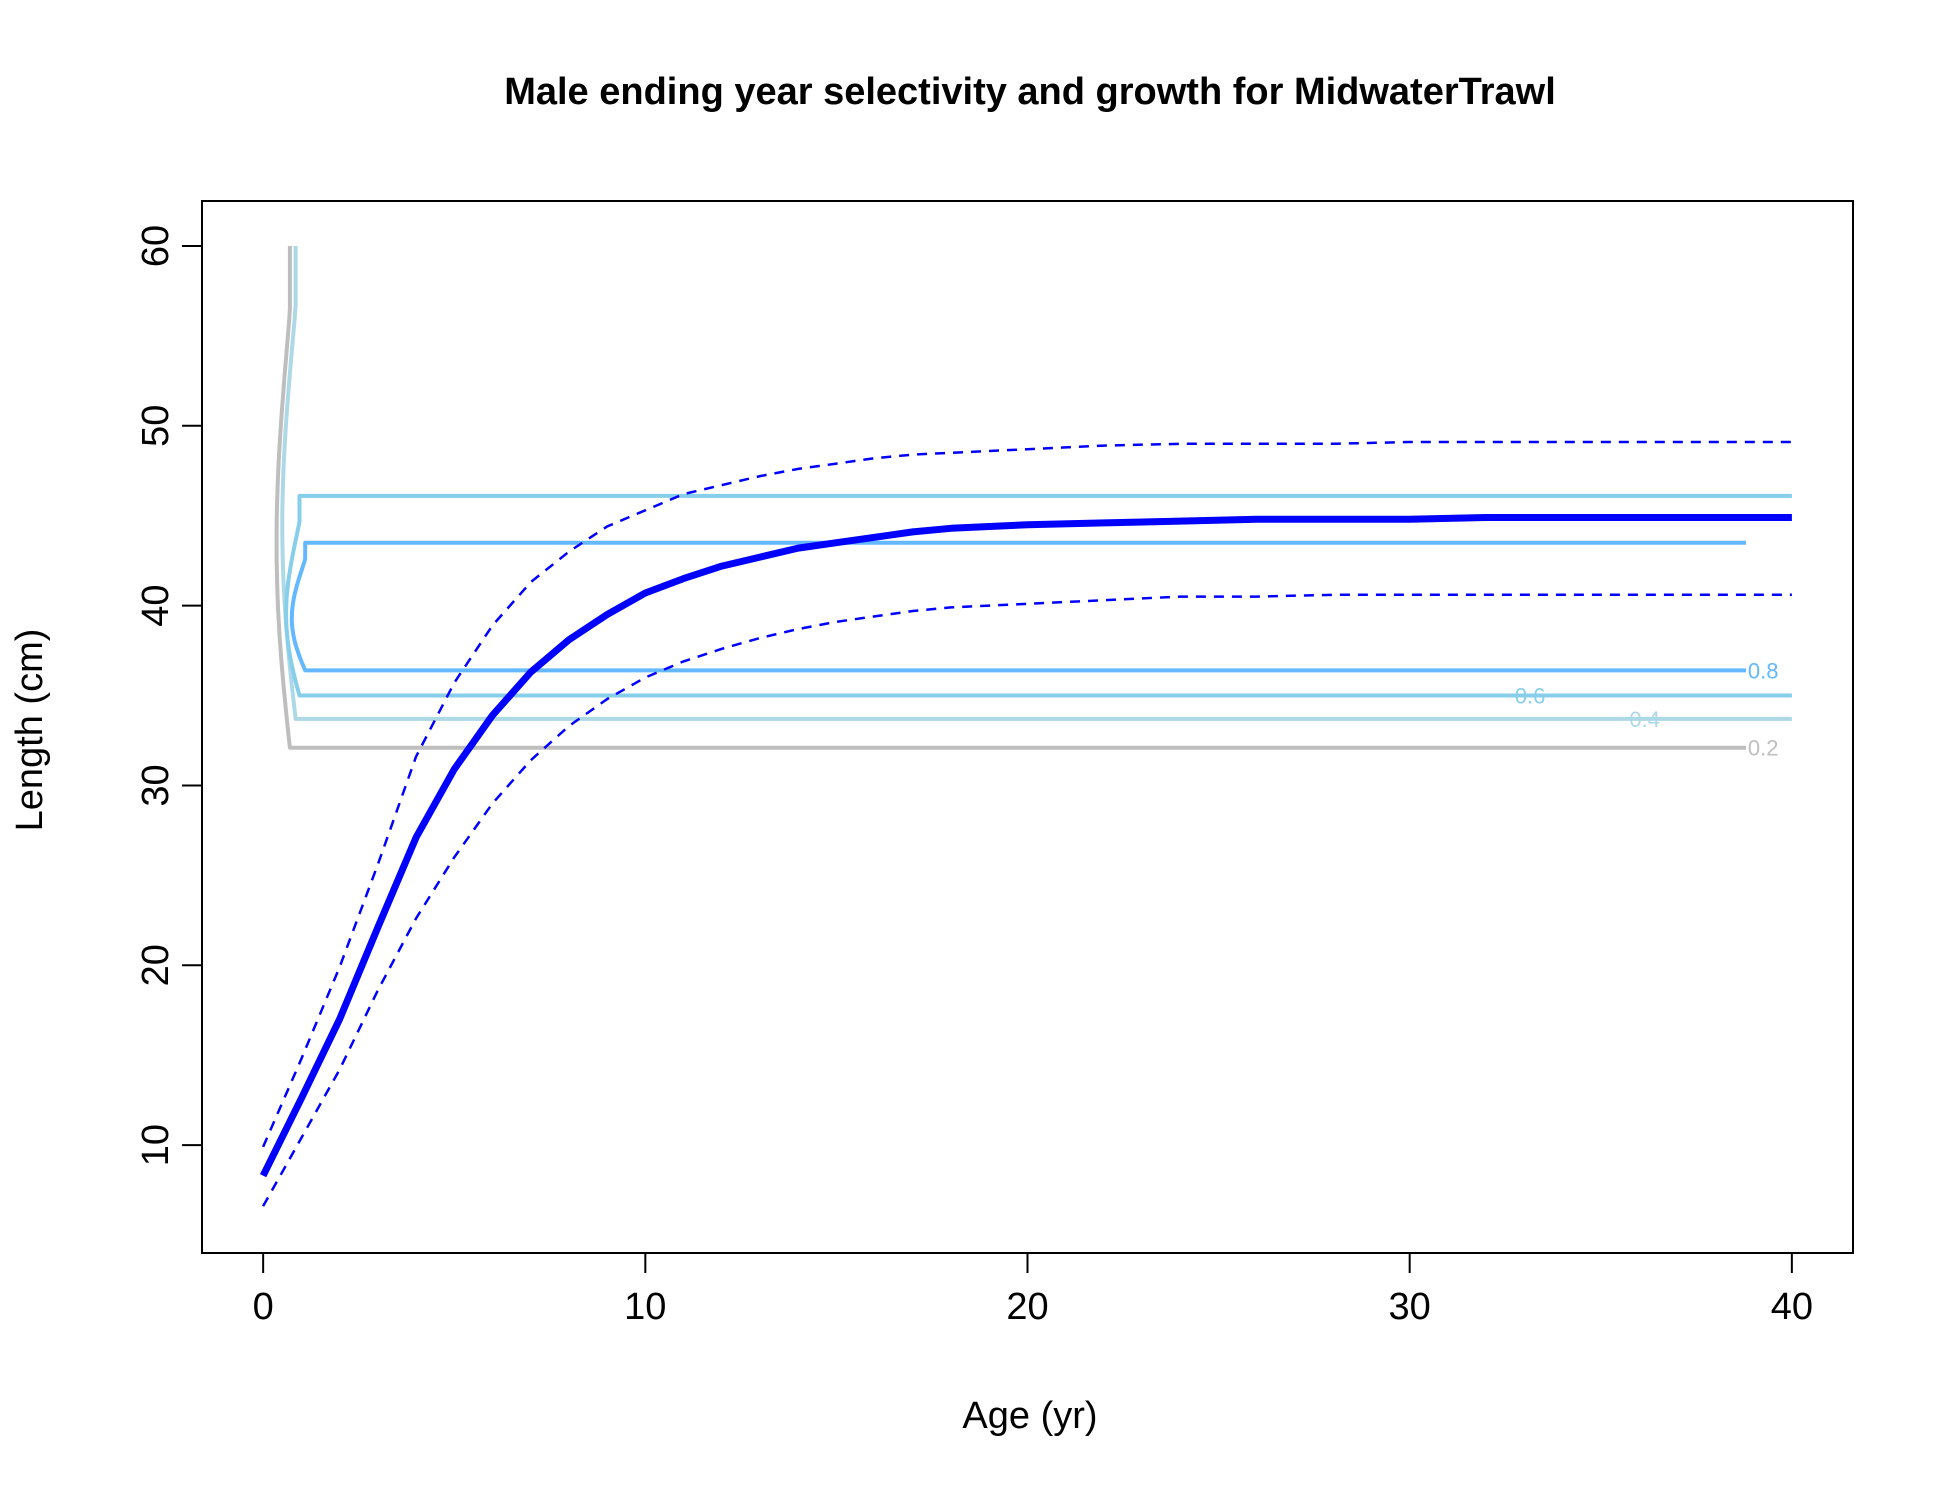 Image resolution: width=1950 pixels, height=1500 pixels. Describe the element at coordinates (1027, 1307) in the screenshot. I see `x-tick-label: 20` at that location.